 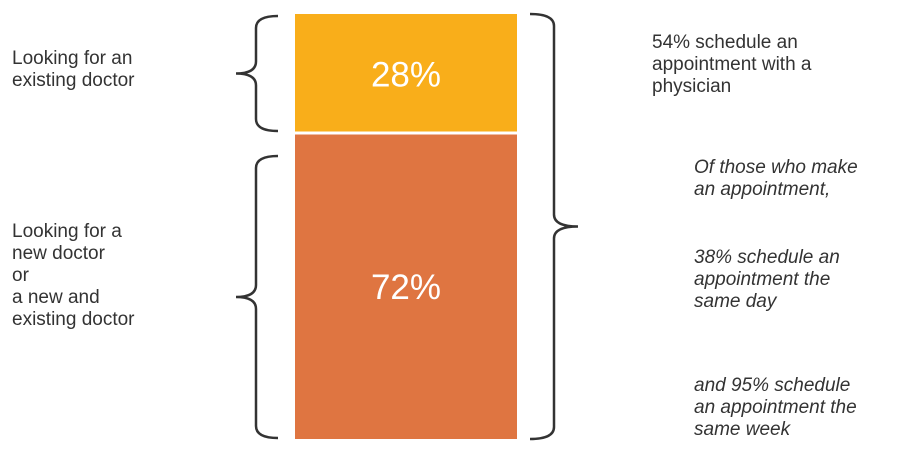 I want to click on same-day-note: 38% schedule an appointment the same day, so click(x=767, y=279).